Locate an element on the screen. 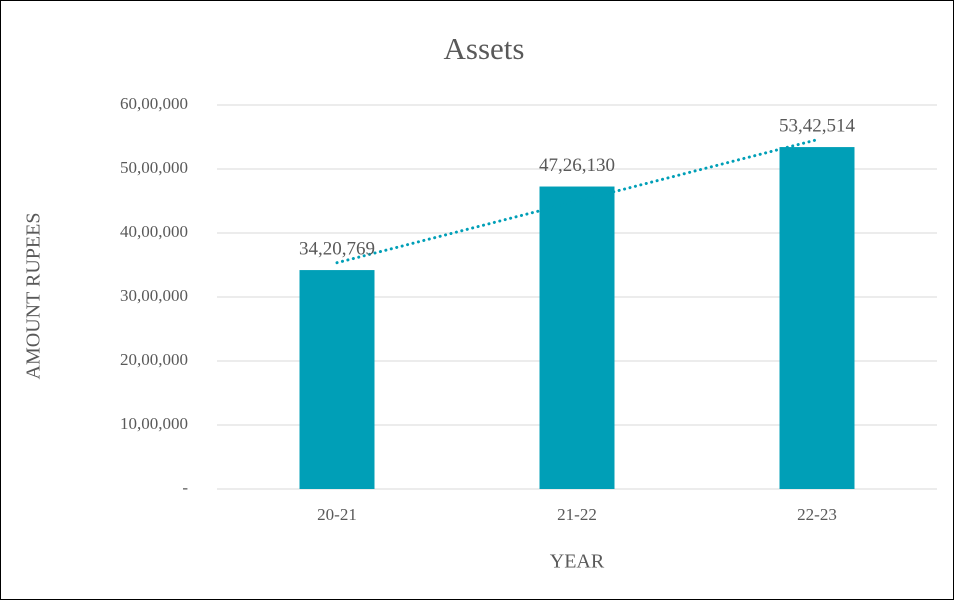 This screenshot has width=954, height=600. y-tick-label: 60,00,000 is located at coordinates (154, 103).